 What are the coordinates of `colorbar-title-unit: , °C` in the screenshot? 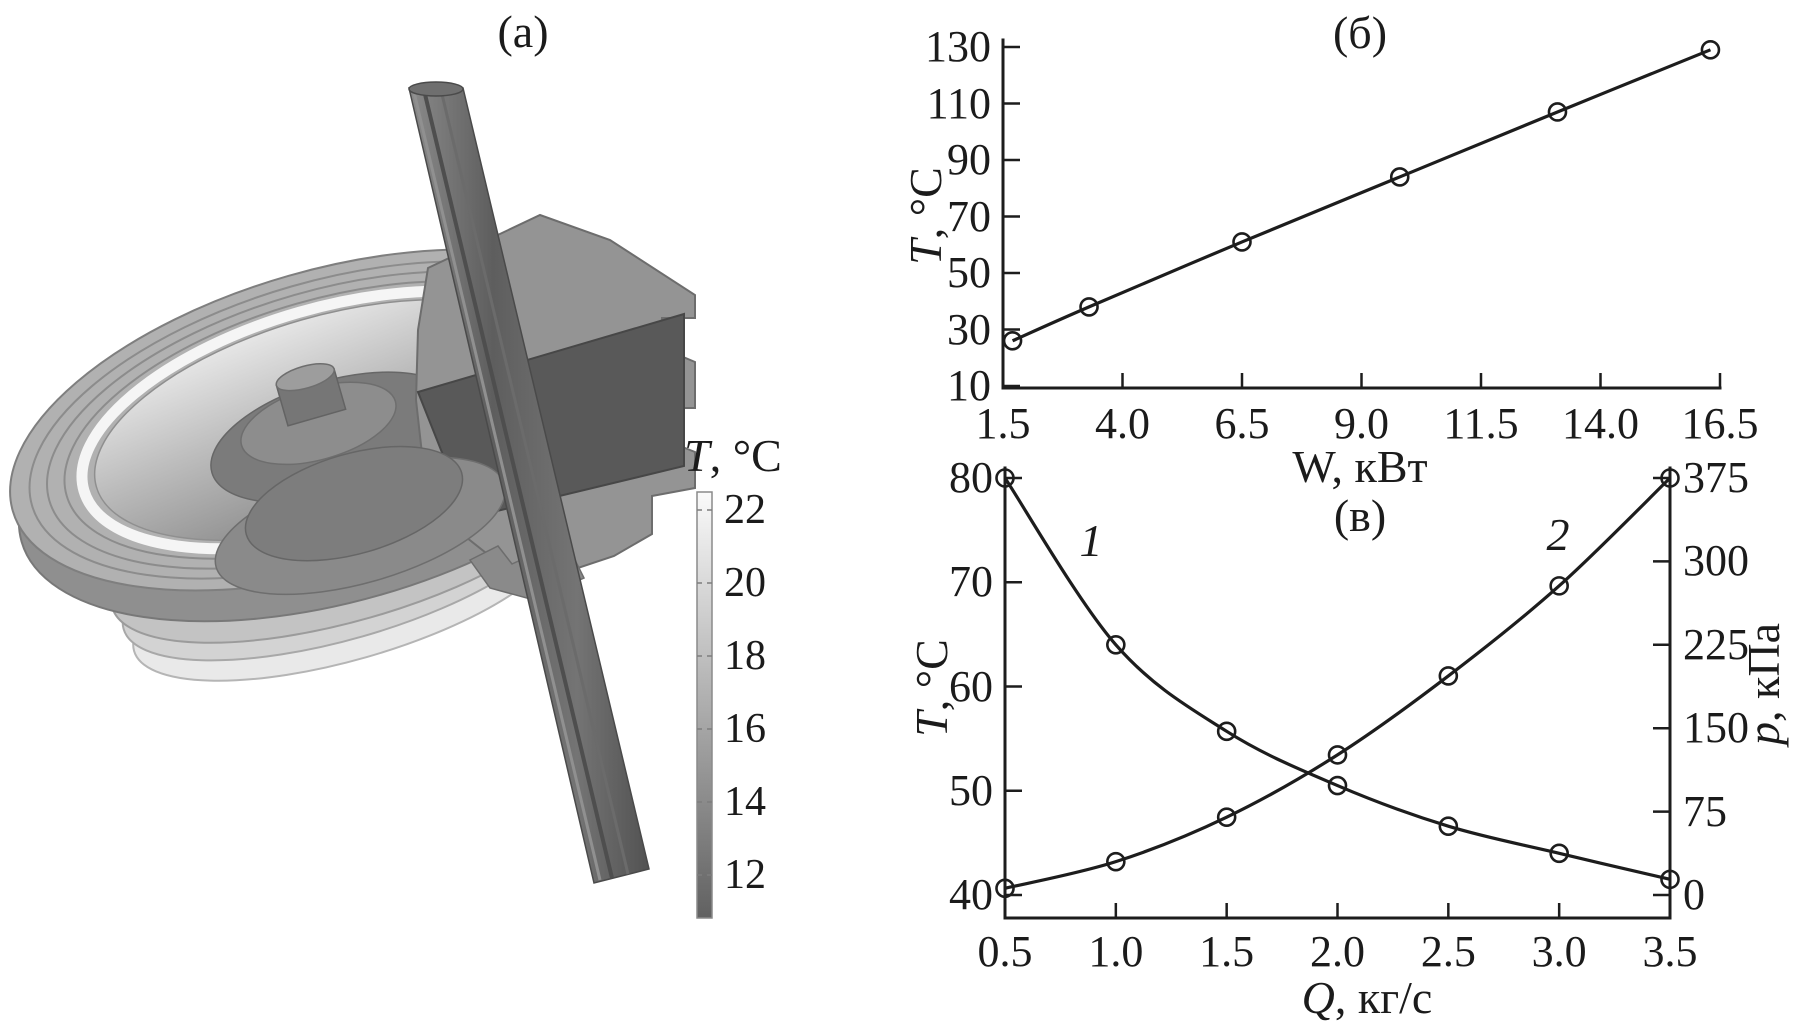 It's located at (745, 455).